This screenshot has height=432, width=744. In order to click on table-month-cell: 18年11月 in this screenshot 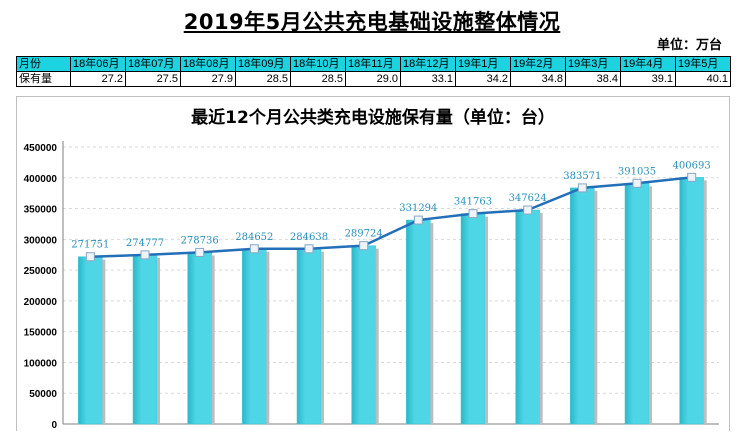, I will do `click(373, 64)`.